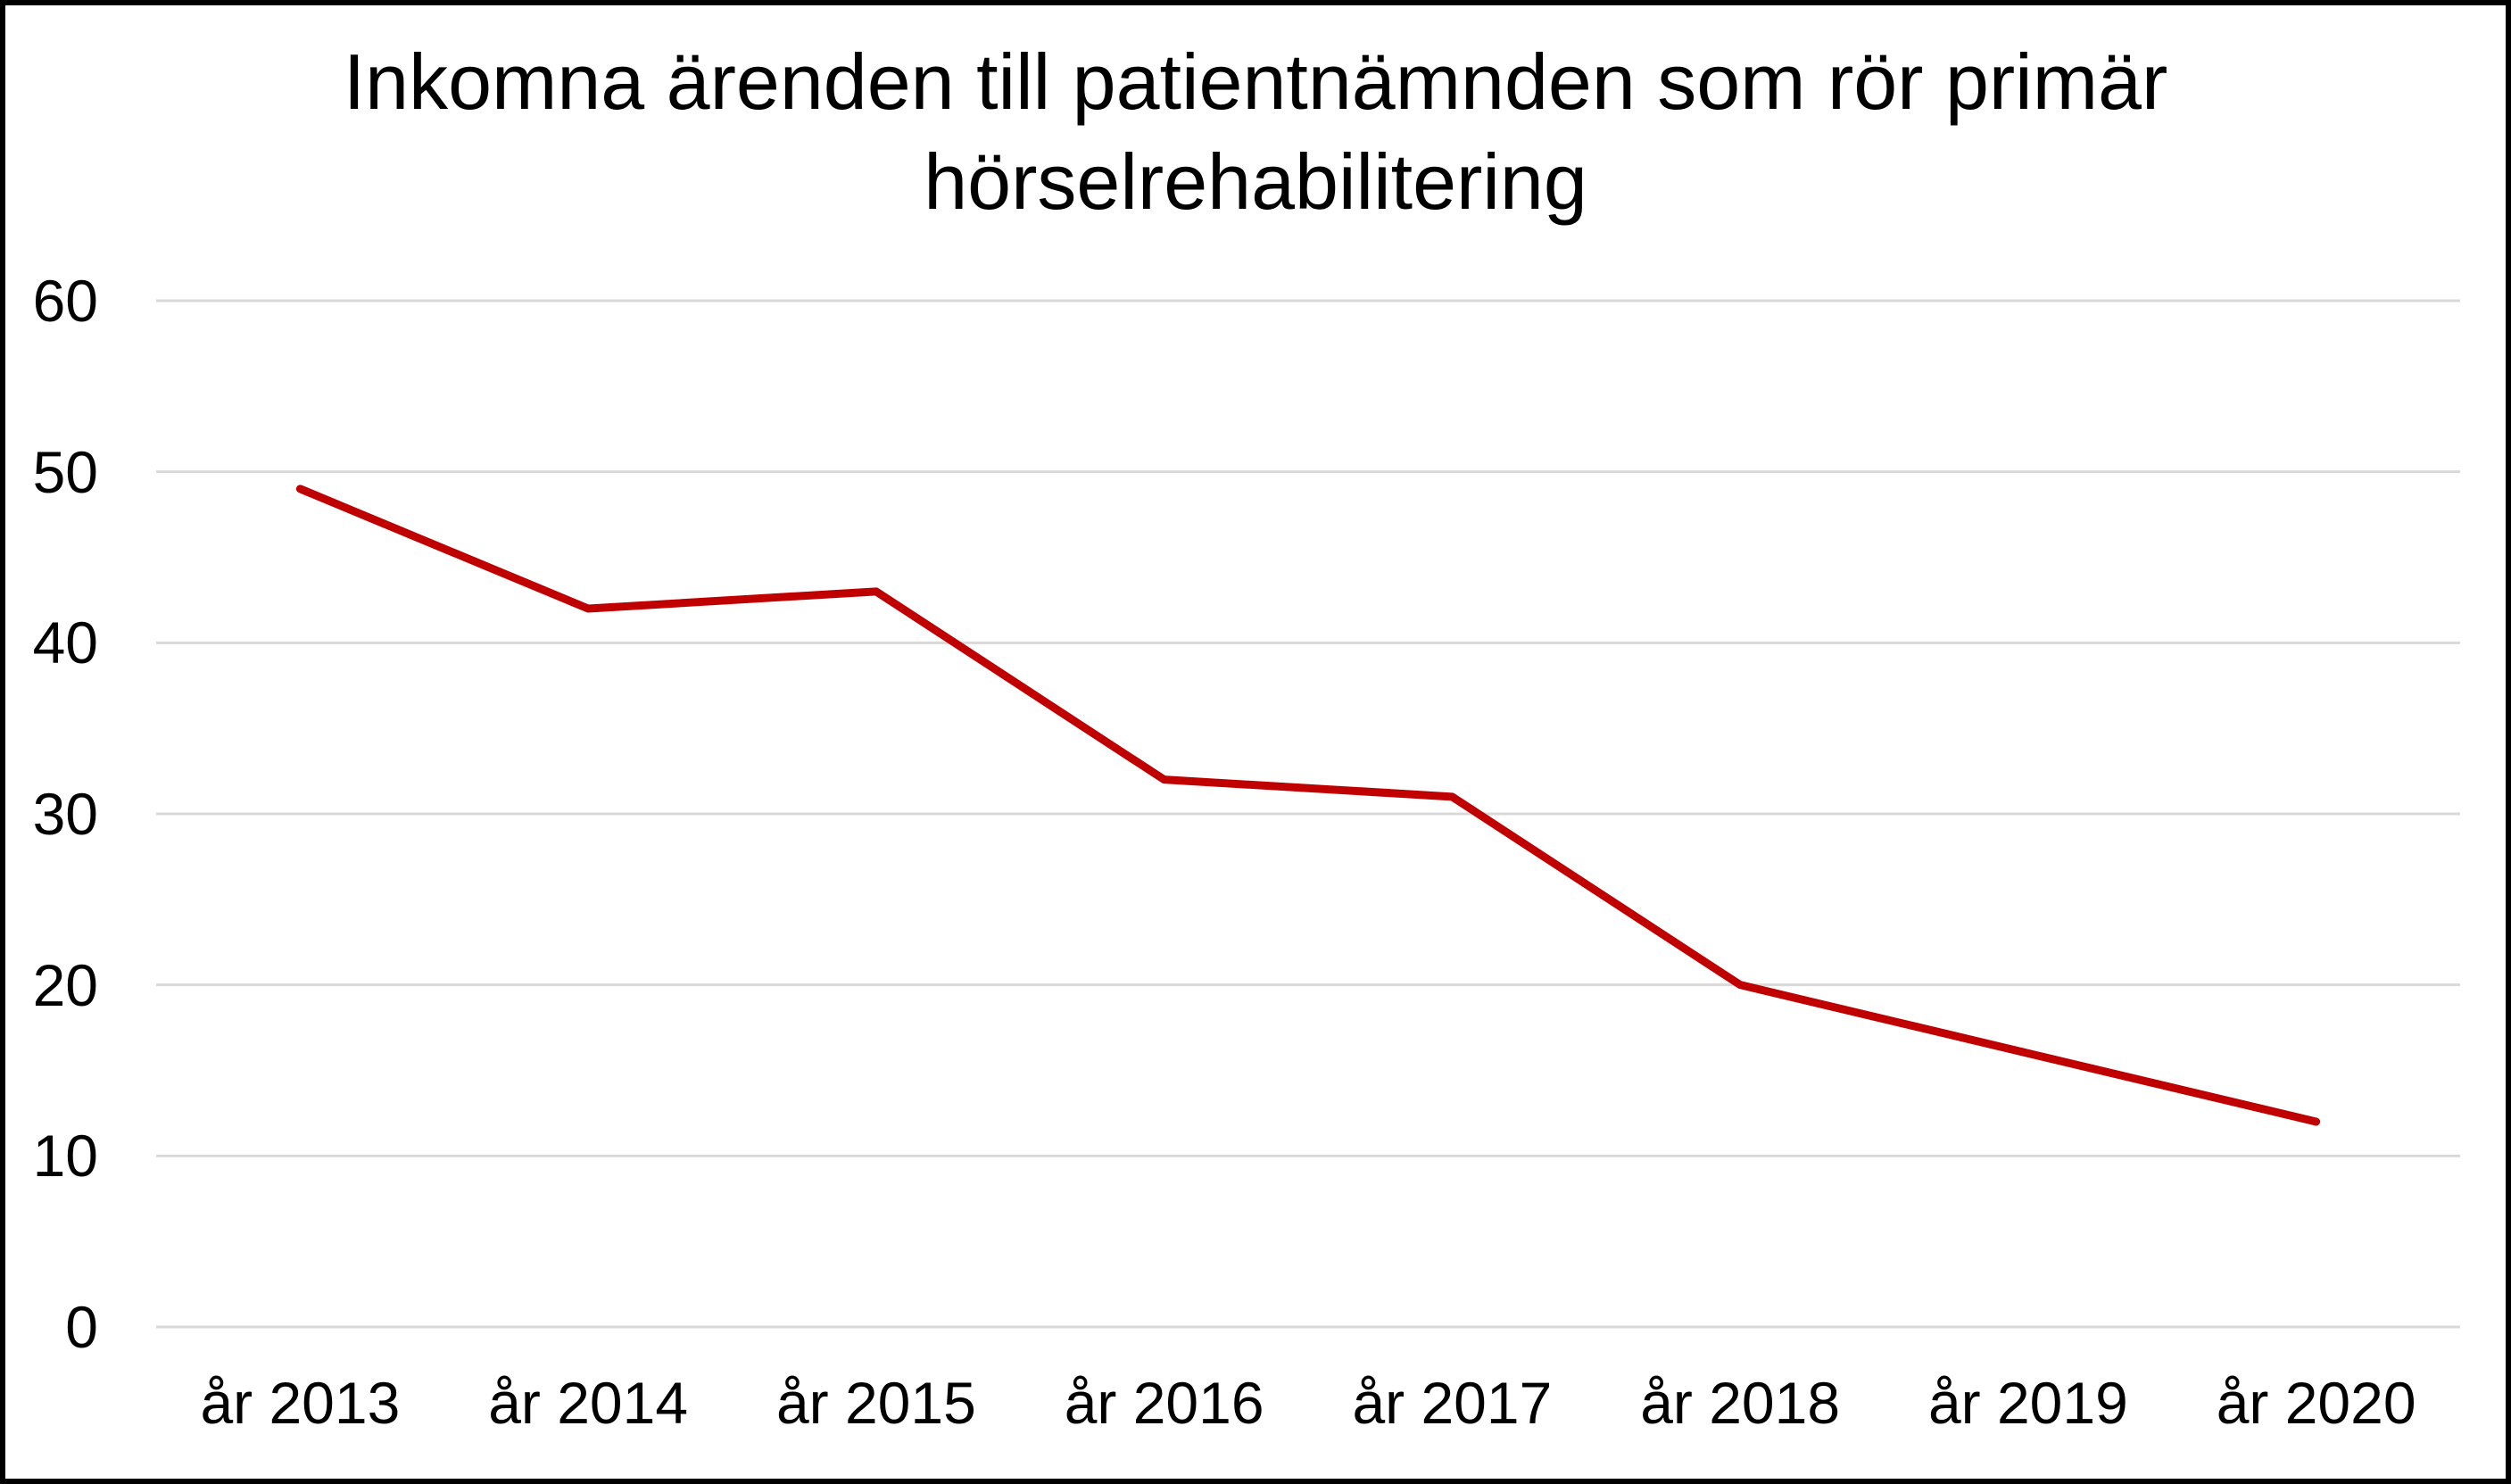 The image size is (2511, 1484). Describe the element at coordinates (81, 1327) in the screenshot. I see `y-tick-label: 0` at that location.